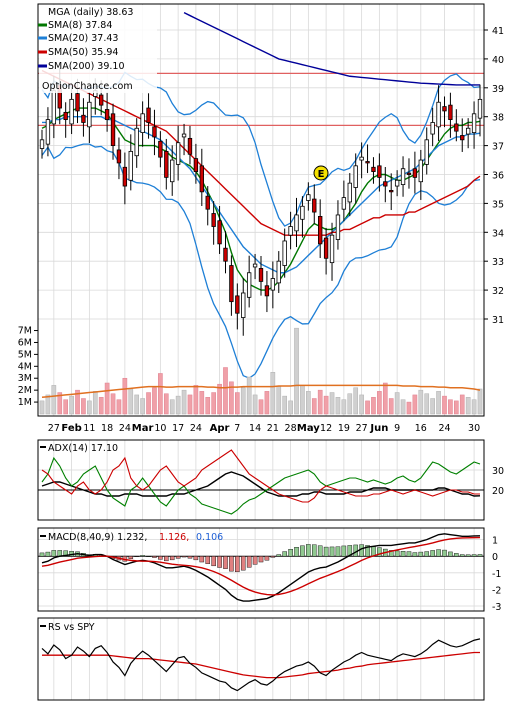 The image size is (526, 710). What do you see at coordinates (71, 627) in the screenshot?
I see `rs-label: RS vs SPY` at bounding box center [71, 627].